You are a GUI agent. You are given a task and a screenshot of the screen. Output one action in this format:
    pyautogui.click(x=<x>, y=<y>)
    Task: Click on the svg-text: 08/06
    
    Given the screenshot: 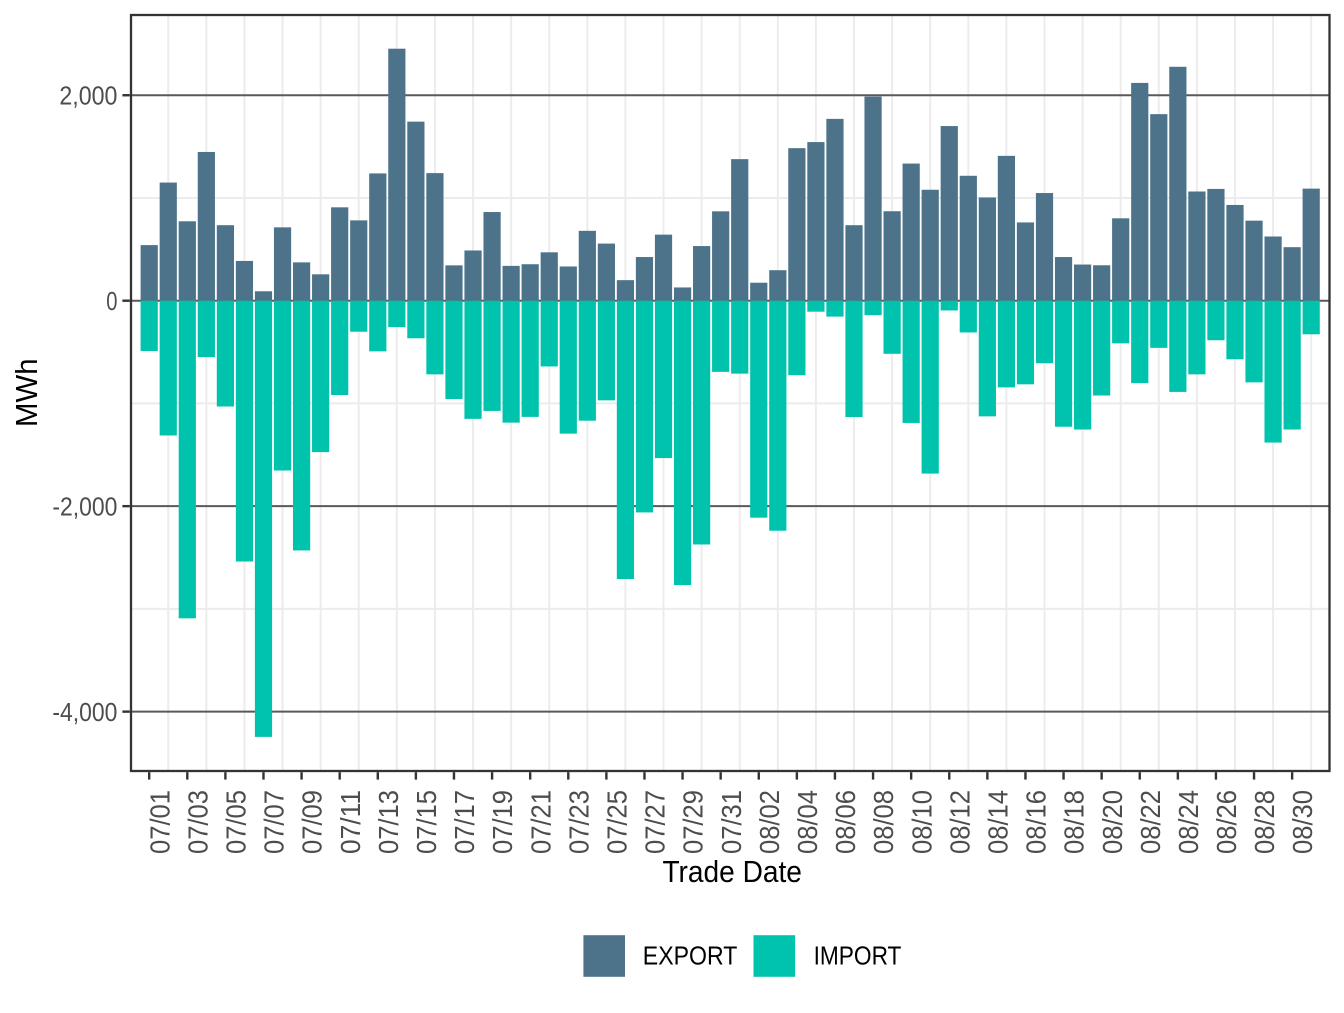 What is the action you would take?
    pyautogui.click(x=845, y=822)
    